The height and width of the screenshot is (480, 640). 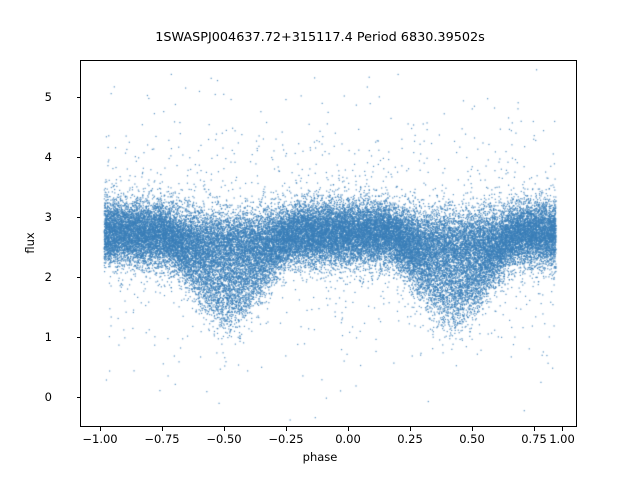 I want to click on x-tick-label: 0.25, so click(x=410, y=439).